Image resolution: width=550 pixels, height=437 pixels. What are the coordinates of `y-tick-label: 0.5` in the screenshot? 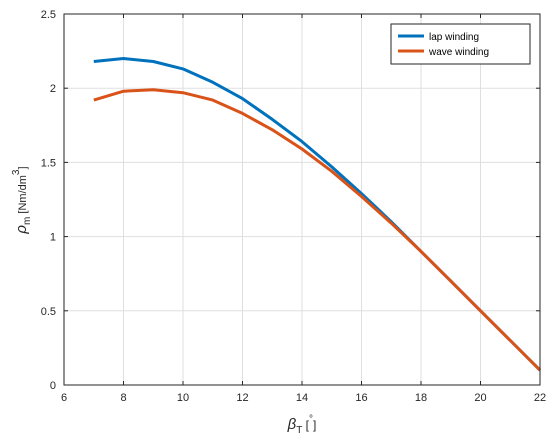 It's located at (48, 312).